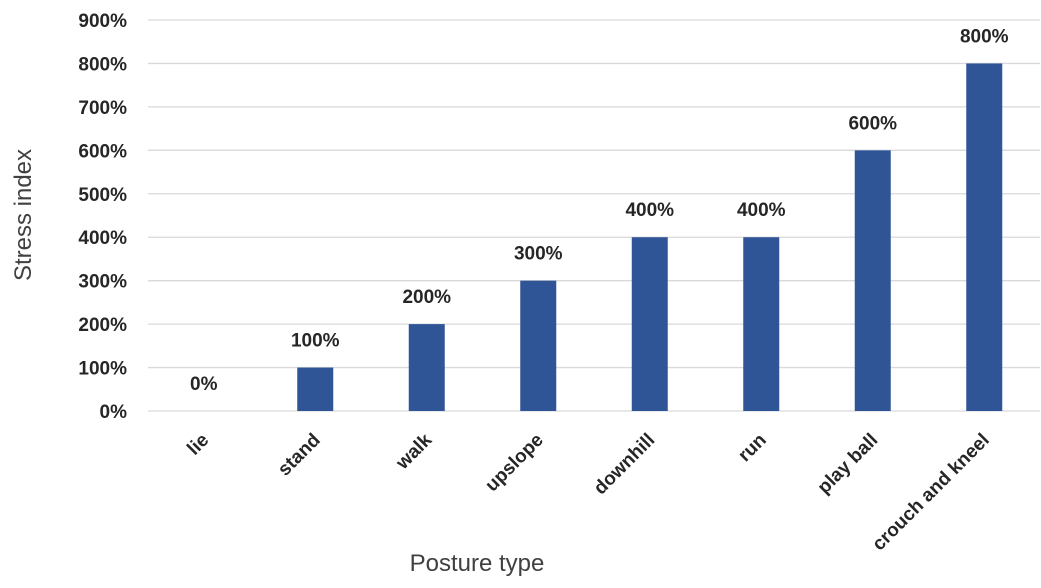 This screenshot has height=588, width=1041. What do you see at coordinates (102, 217) in the screenshot?
I see `y-axis-ticks: 0% 100% 200% 300% 400% 500% 600% 700% 800% 900%` at bounding box center [102, 217].